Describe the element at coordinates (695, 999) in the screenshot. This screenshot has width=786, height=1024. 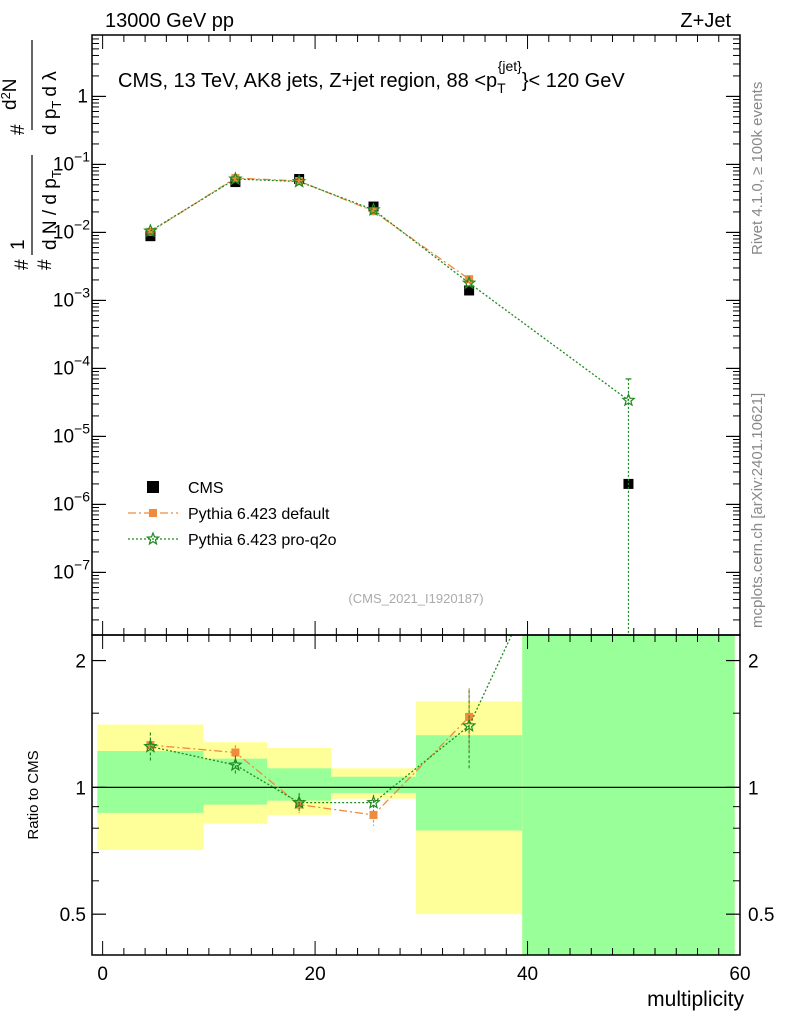
I see `x-axis-label: multiplicity` at that location.